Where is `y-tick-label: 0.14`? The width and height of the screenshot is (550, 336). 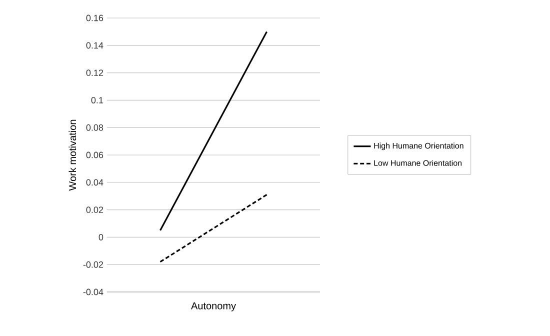 y-tick-label: 0.14 is located at coordinates (95, 45).